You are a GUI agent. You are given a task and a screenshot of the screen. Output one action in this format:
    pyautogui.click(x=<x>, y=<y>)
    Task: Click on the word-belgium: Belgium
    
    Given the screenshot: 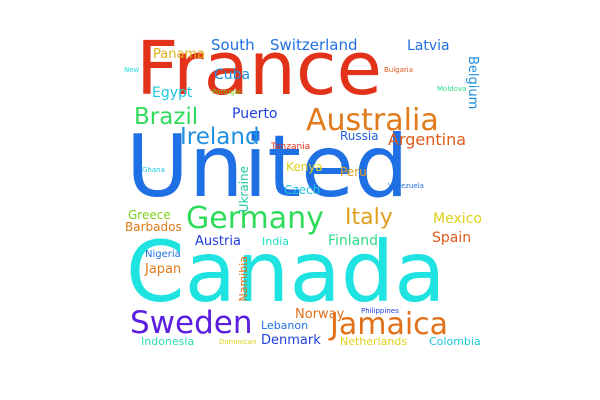 What is the action you would take?
    pyautogui.click(x=472, y=83)
    